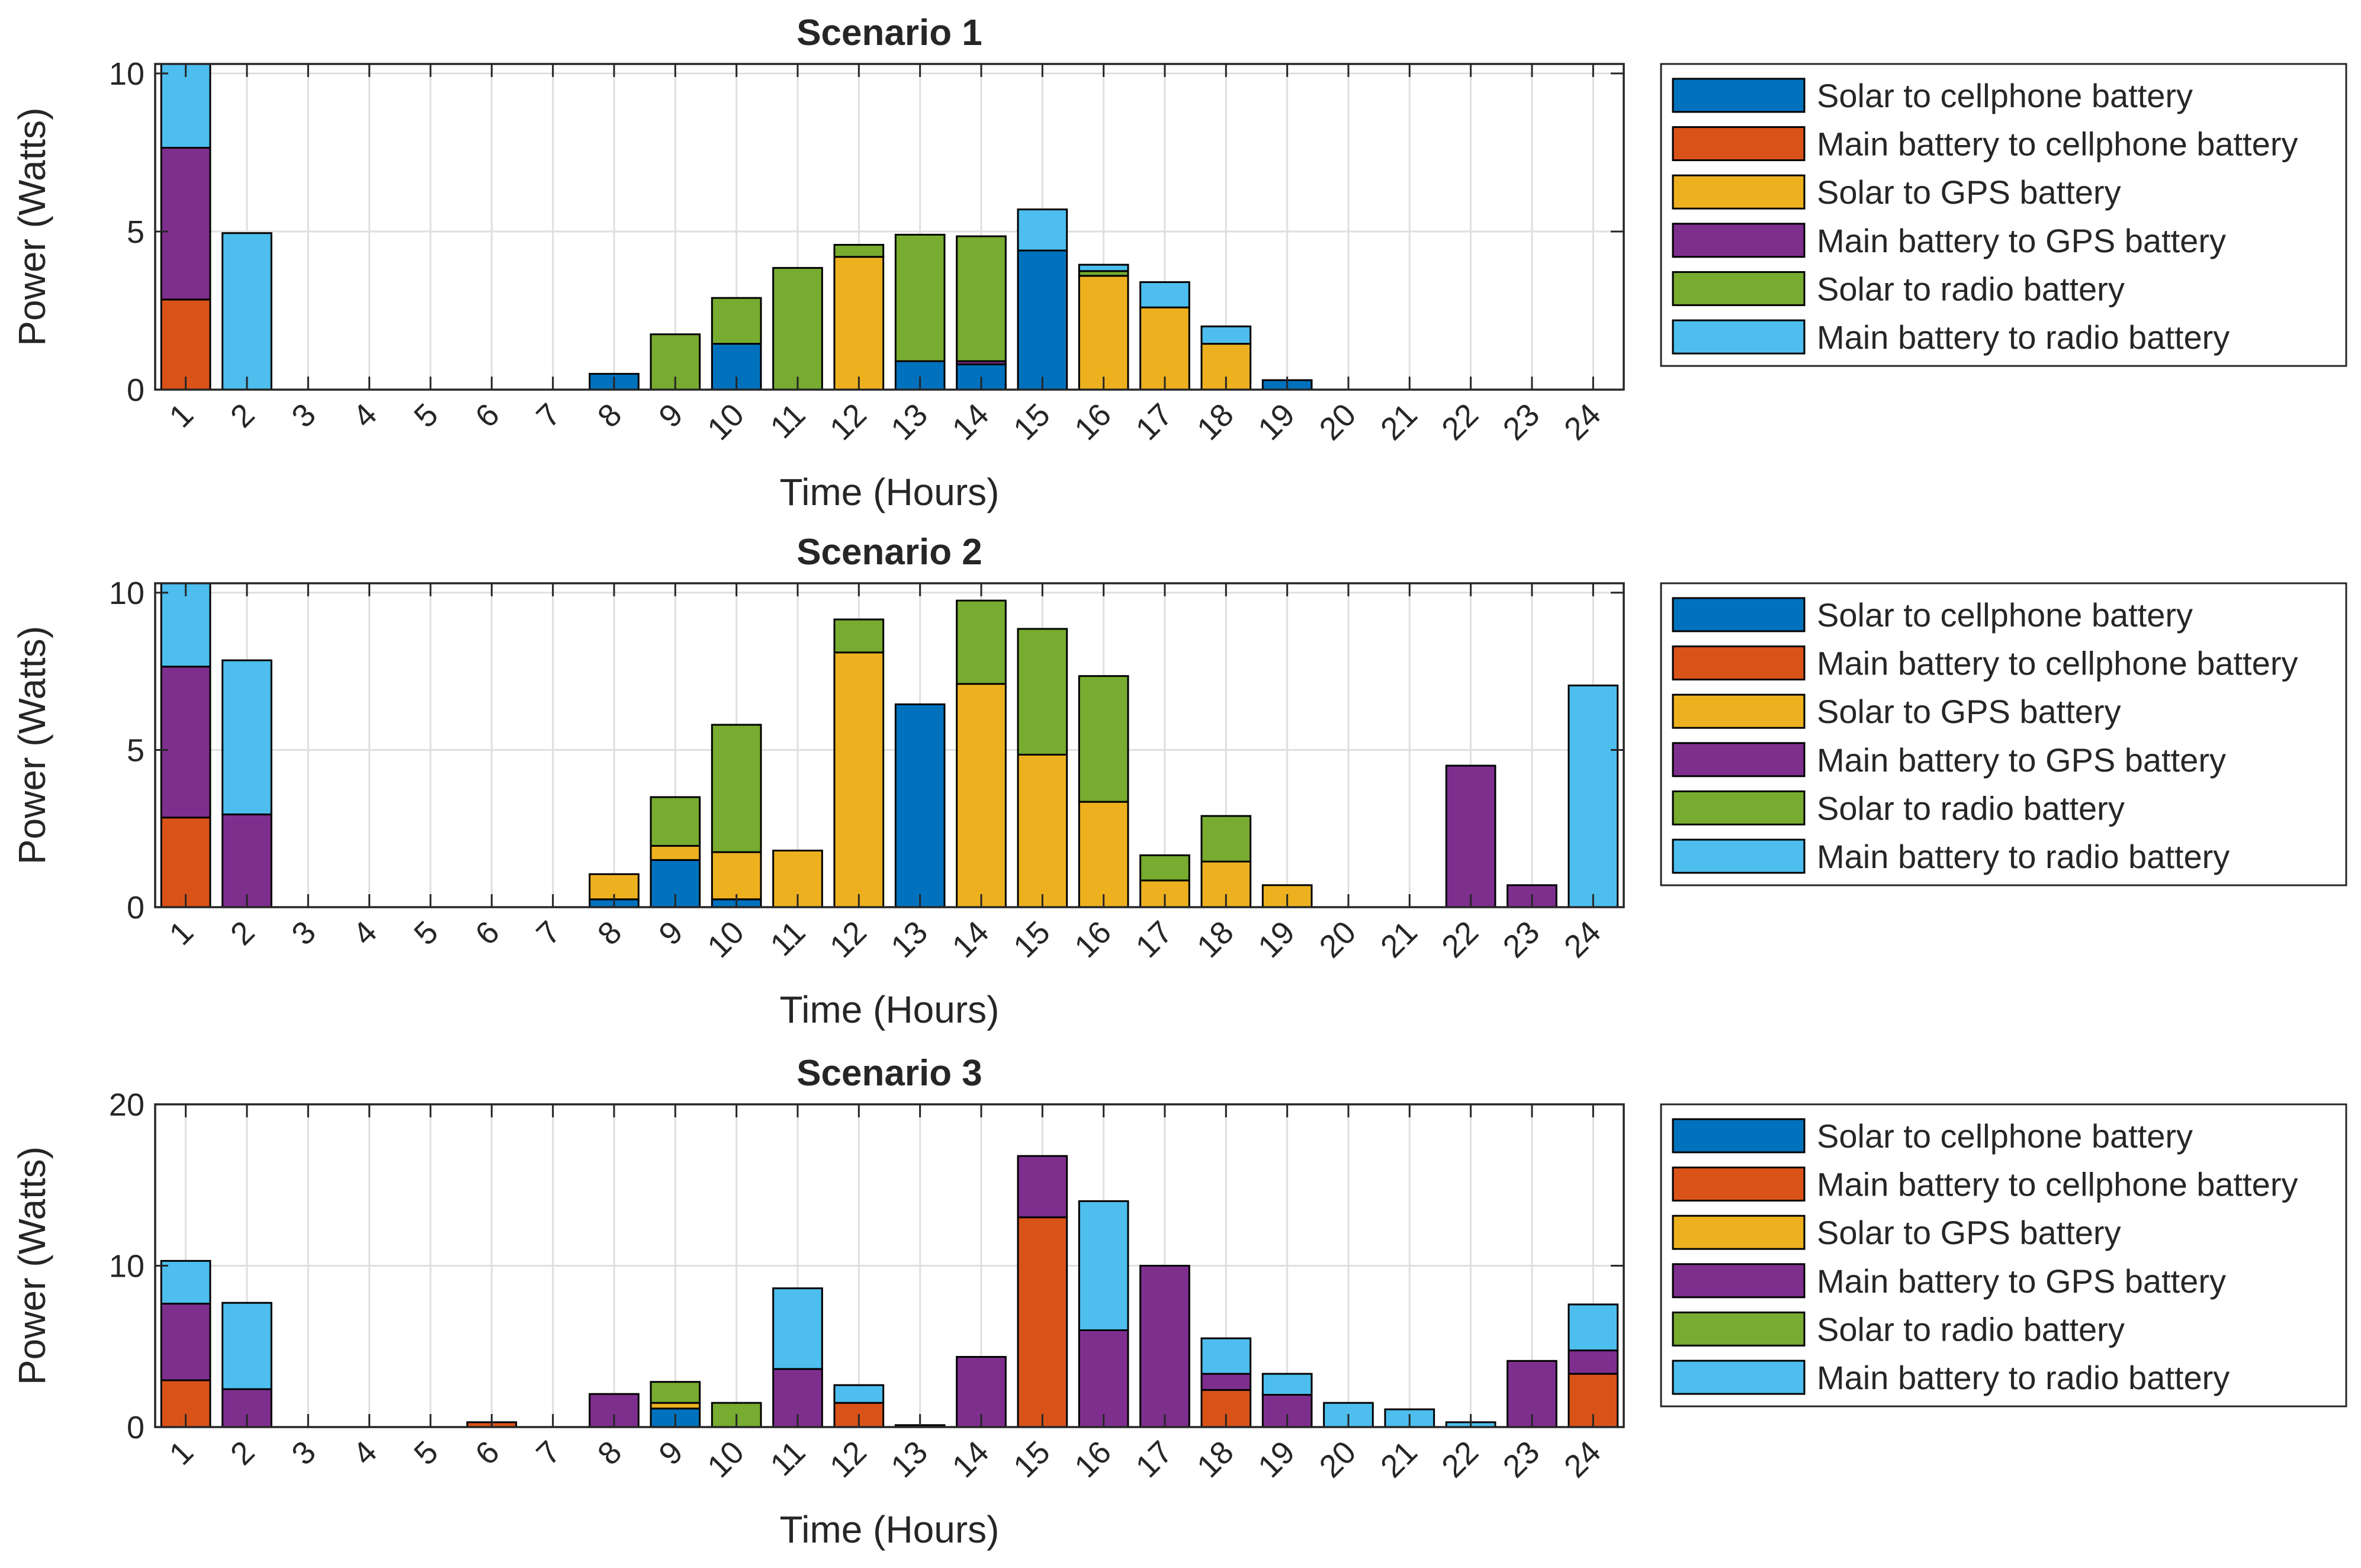  What do you see at coordinates (365, 1453) in the screenshot?
I see `x-tick-label: 4` at bounding box center [365, 1453].